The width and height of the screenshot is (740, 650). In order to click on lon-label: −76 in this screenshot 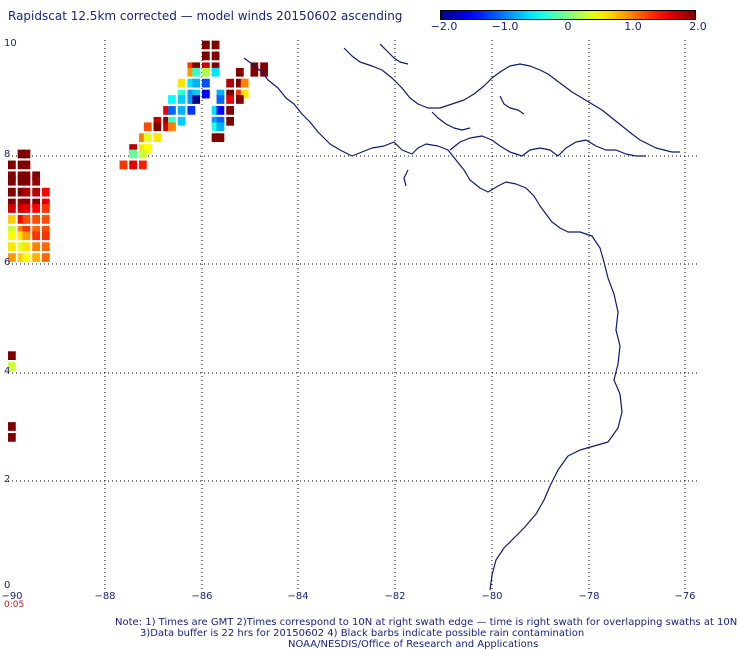, I will do `click(685, 596)`.